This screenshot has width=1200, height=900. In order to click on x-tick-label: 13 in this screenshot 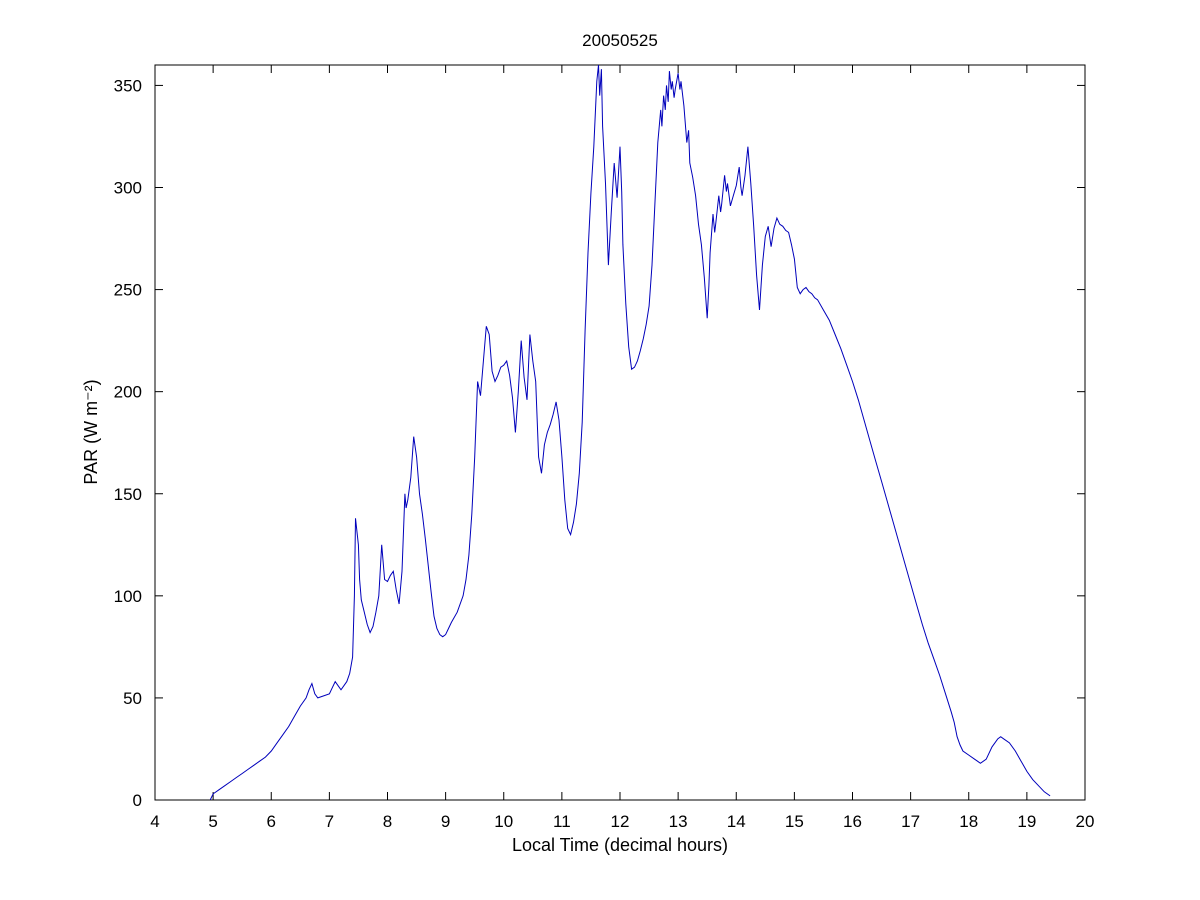, I will do `click(678, 821)`.